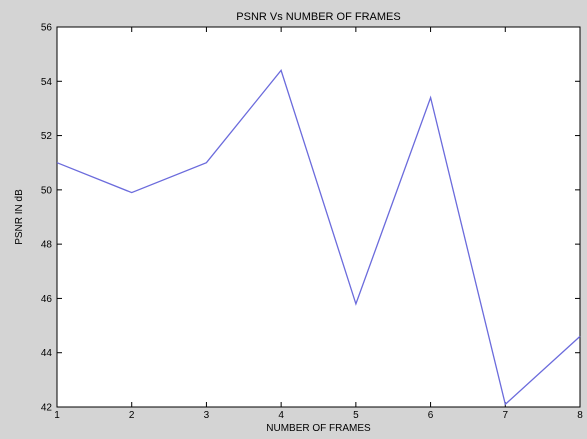  I want to click on x-tick-label: 3, so click(207, 415).